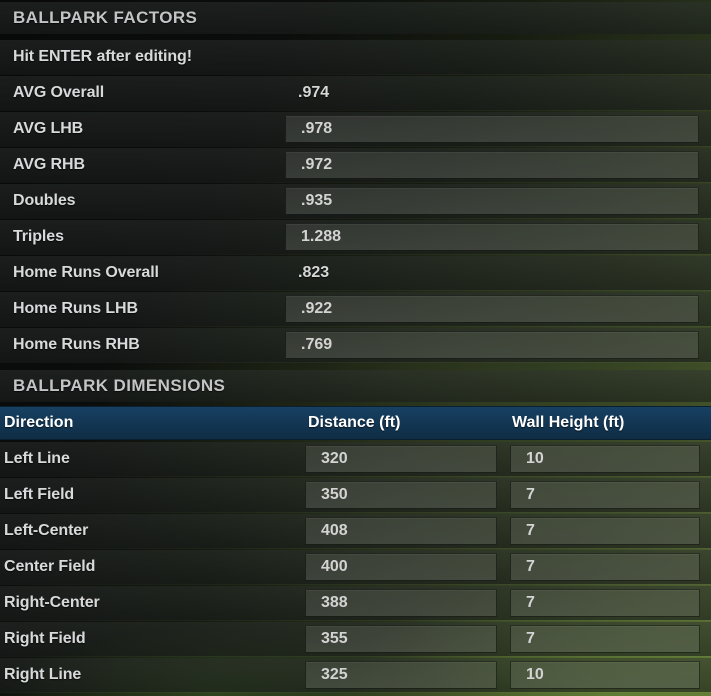 The image size is (711, 696). Describe the element at coordinates (605, 531) in the screenshot. I see `left-center-wall-height-input` at that location.